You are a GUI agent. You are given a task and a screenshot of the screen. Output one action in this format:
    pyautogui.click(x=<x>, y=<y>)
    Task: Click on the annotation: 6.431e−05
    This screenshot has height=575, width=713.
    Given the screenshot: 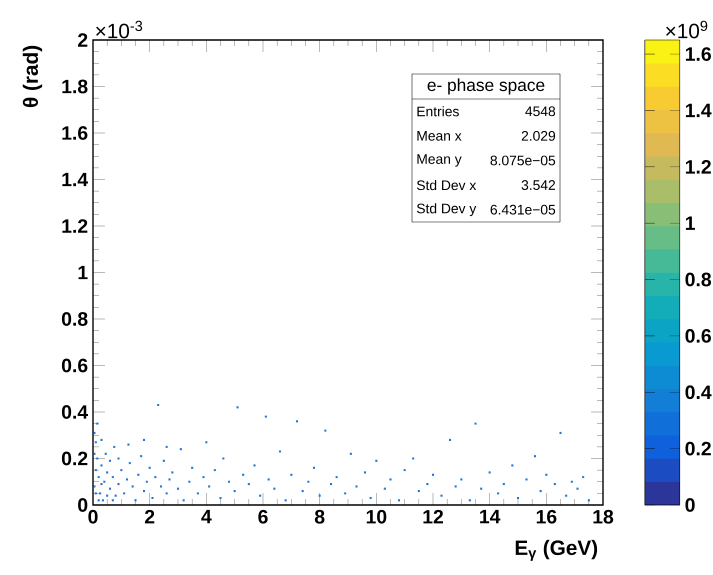 What is the action you would take?
    pyautogui.click(x=523, y=209)
    